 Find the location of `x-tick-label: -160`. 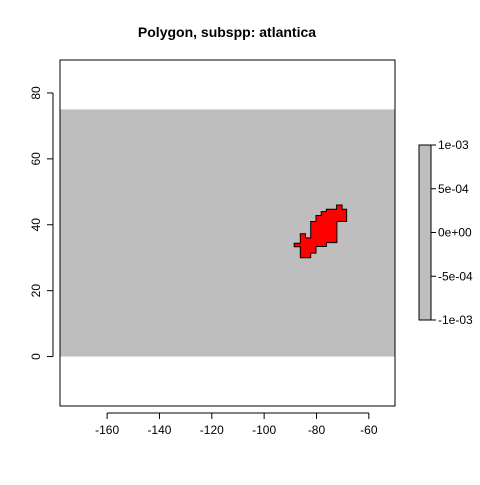

x-tick-label: -160 is located at coordinates (107, 430).